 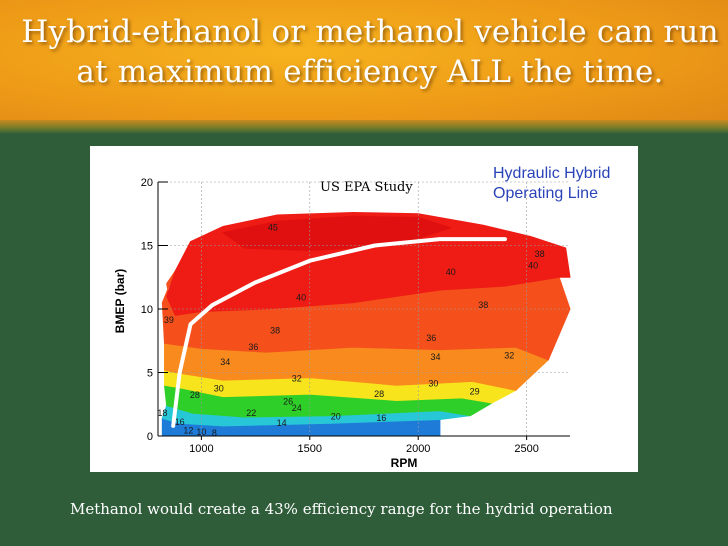 What do you see at coordinates (366, 187) in the screenshot?
I see `chart-title: US EPA Study` at bounding box center [366, 187].